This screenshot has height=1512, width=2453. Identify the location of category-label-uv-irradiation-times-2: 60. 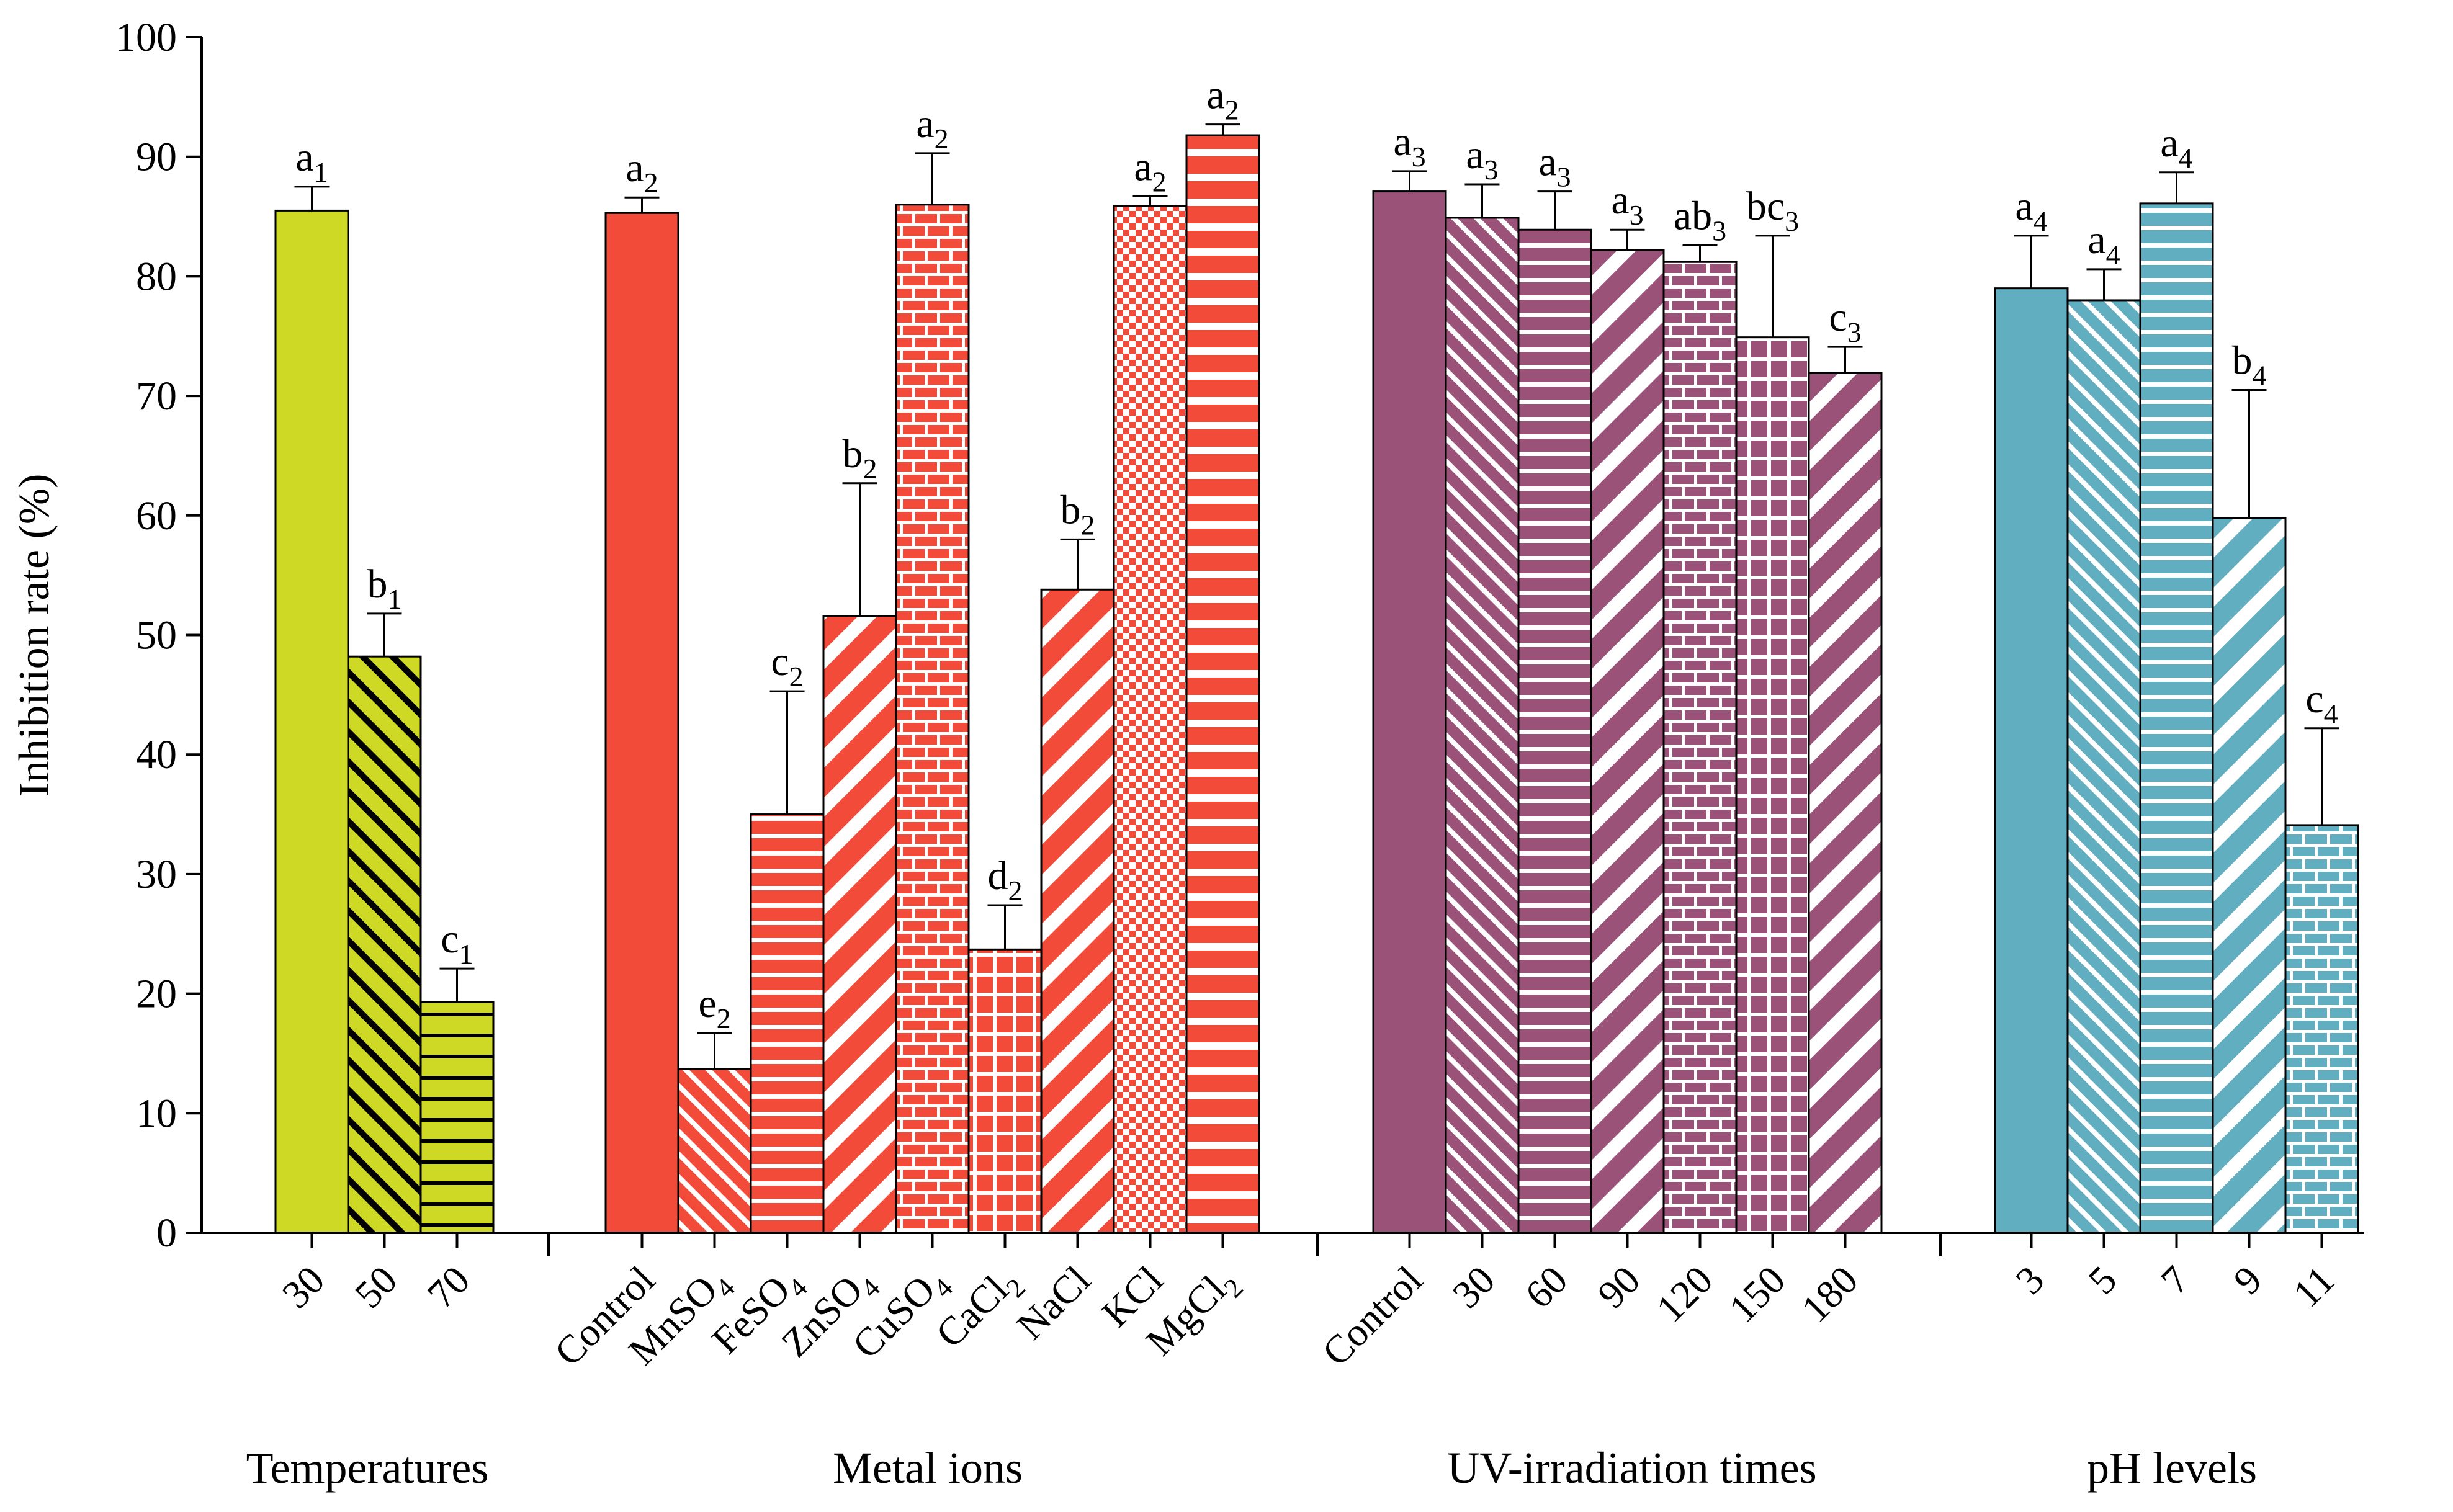
(1547, 1287).